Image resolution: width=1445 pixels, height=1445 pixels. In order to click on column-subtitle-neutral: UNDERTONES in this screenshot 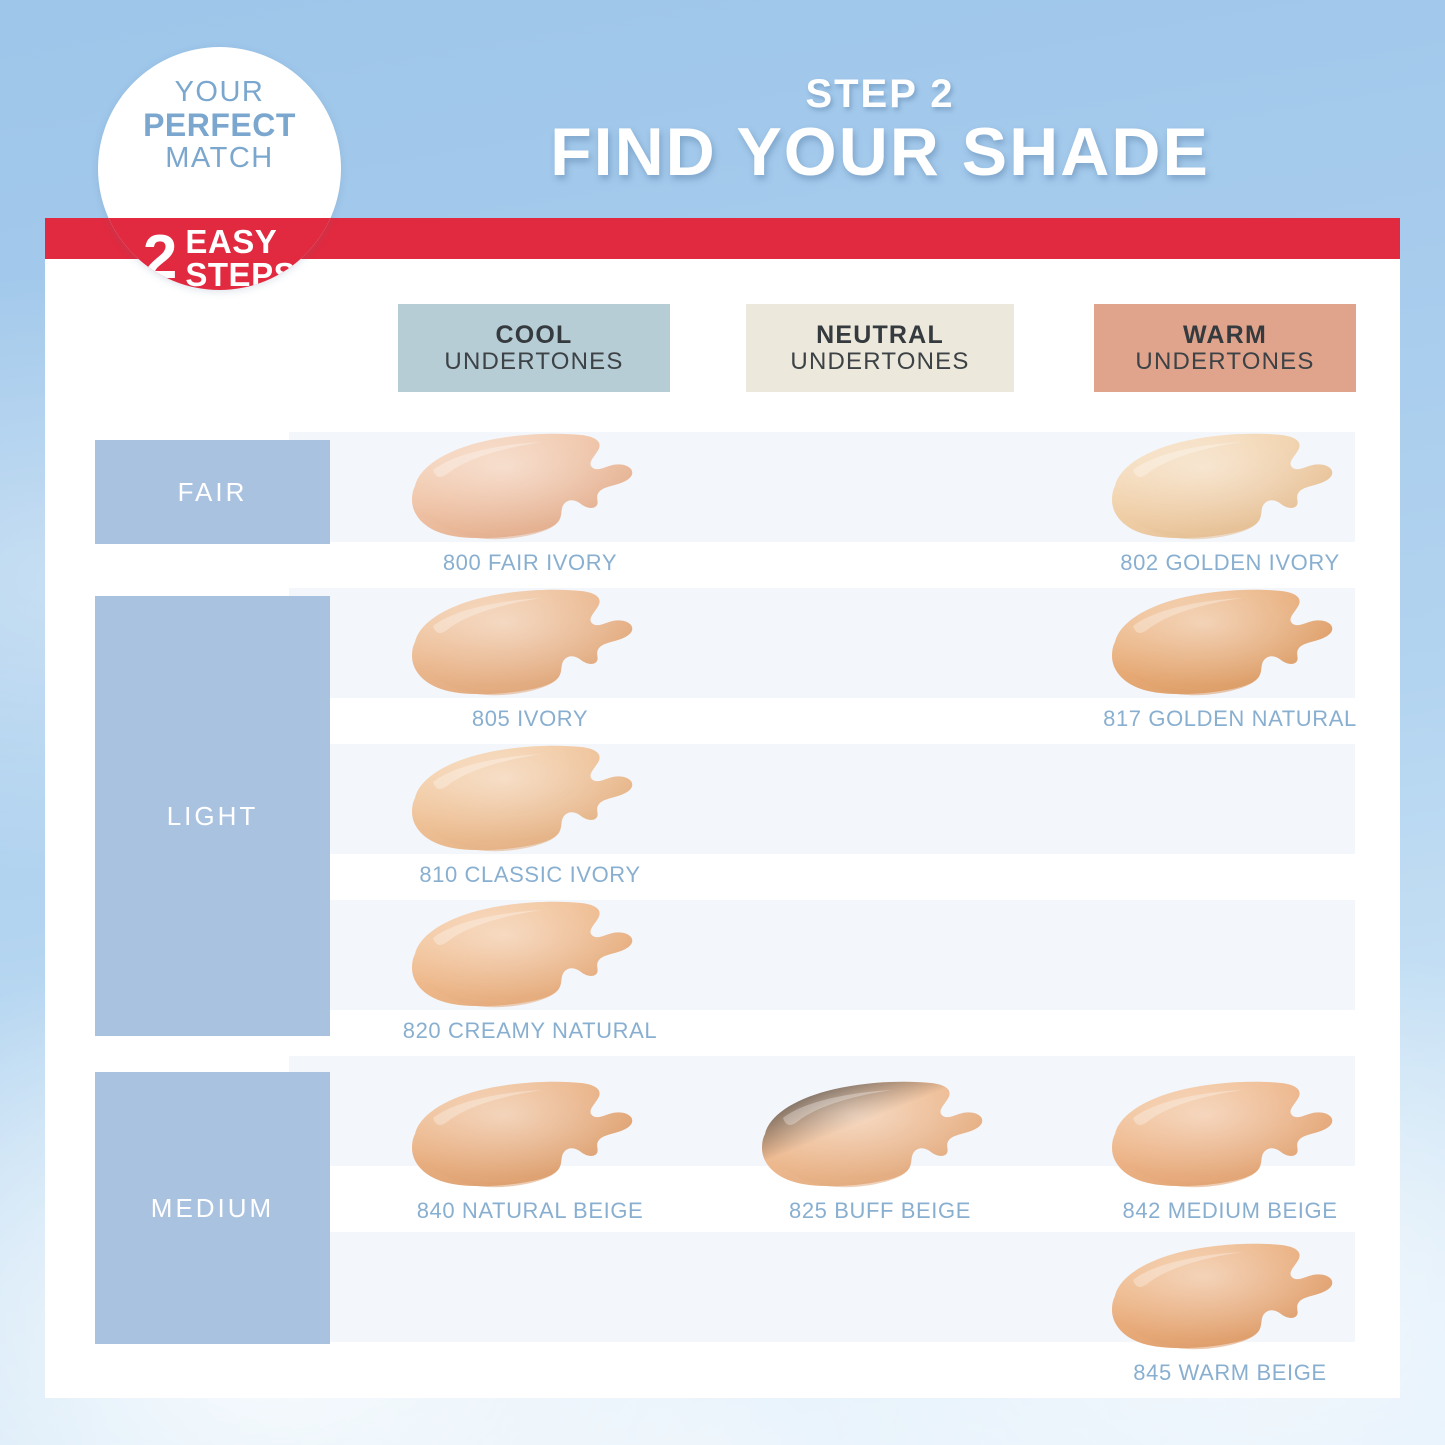, I will do `click(880, 361)`.